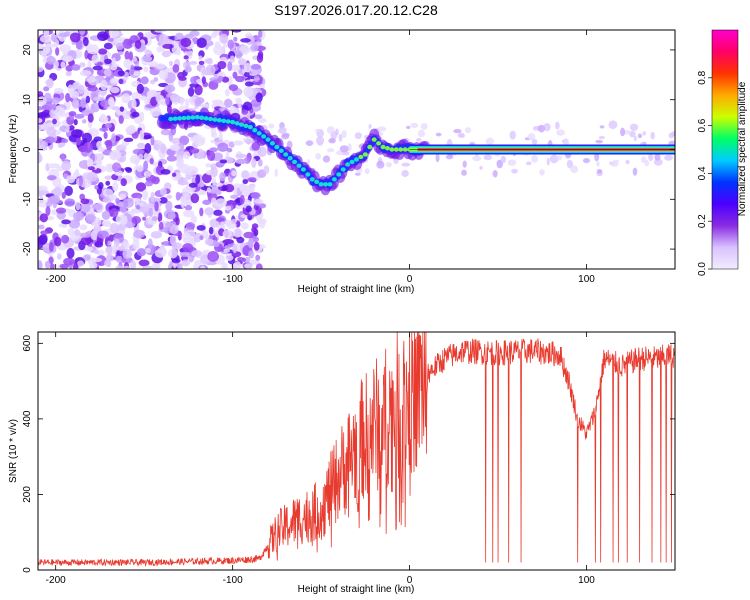  I want to click on y-tick-label: 0, so click(27, 149).